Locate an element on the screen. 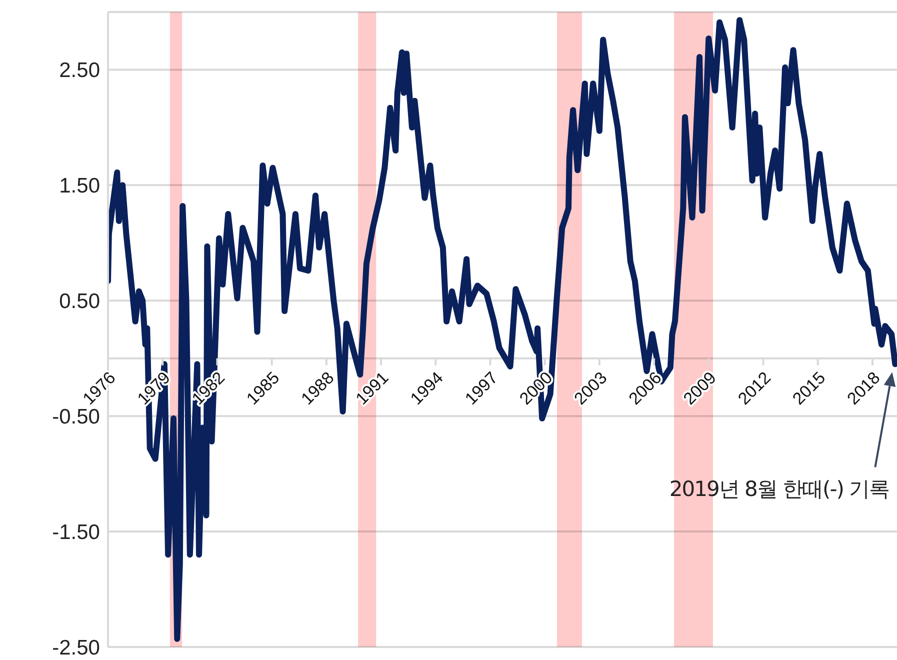 Image resolution: width=897 pixels, height=660 pixels. y-tick-label: -1.50 is located at coordinates (76, 532).